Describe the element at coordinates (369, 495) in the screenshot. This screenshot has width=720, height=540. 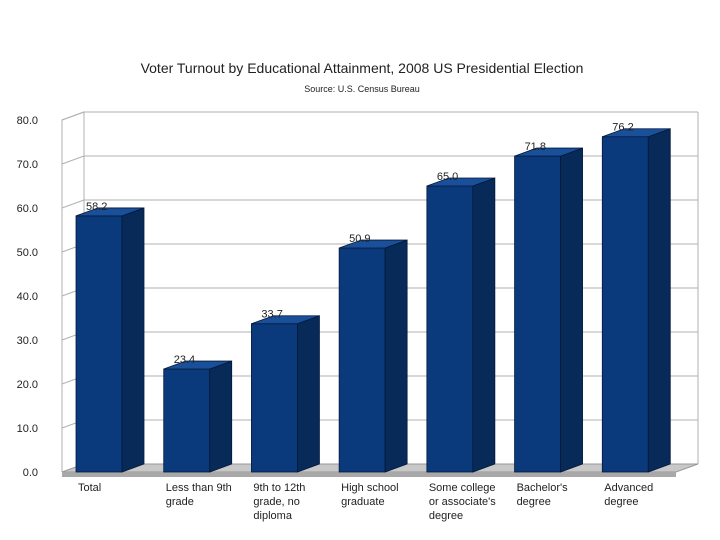
I see `category-label: High school graduate` at that location.